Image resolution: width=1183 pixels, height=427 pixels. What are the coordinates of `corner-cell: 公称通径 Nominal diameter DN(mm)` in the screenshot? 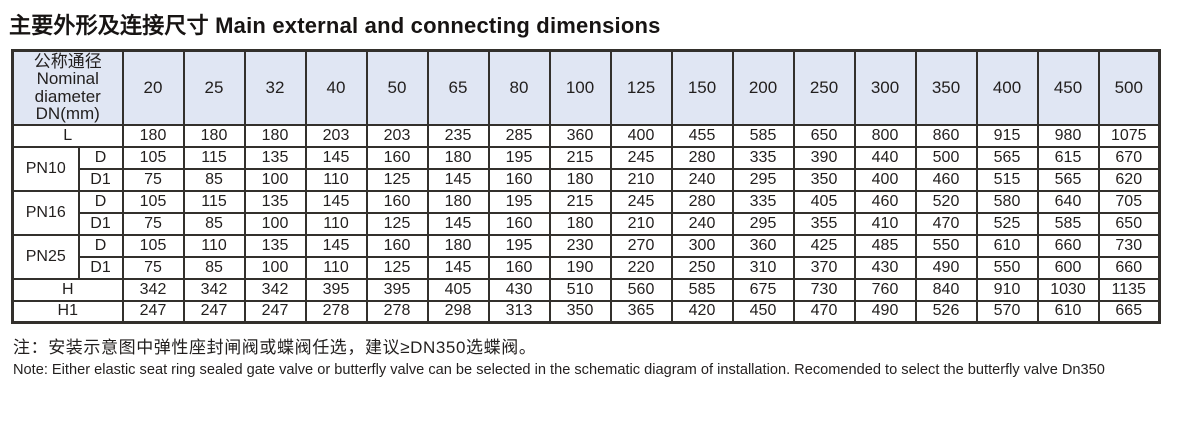 It's located at (67, 87).